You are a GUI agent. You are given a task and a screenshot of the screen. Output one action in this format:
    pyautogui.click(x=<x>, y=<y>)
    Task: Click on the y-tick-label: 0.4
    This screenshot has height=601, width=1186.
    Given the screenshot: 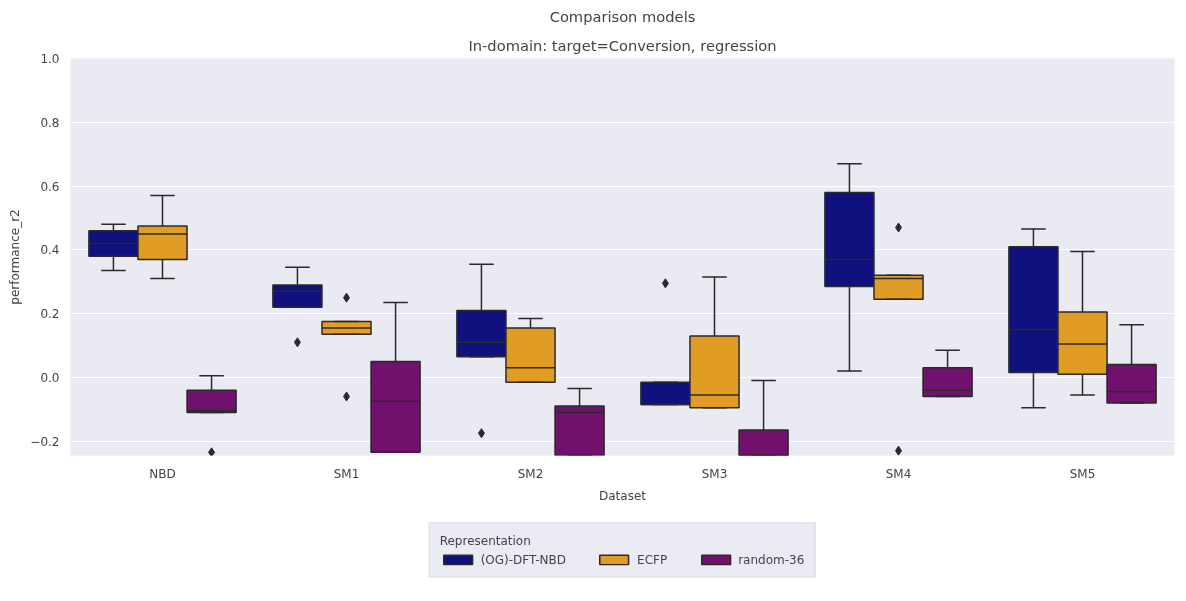 What is the action you would take?
    pyautogui.click(x=50, y=250)
    